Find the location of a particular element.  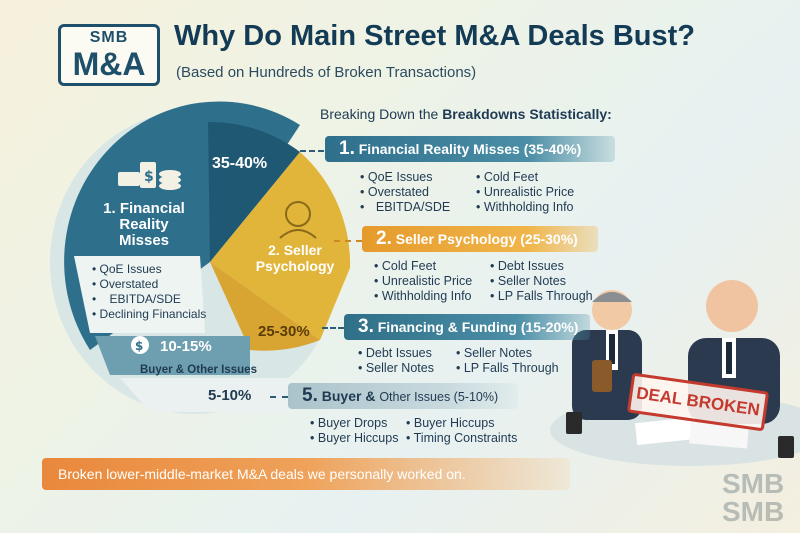

watermark-line2: SMB is located at coordinates (753, 511).